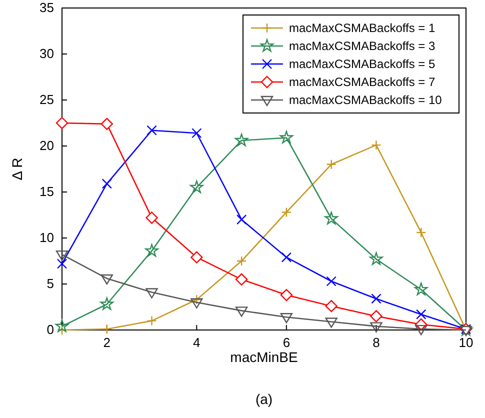 The image size is (485, 418). Describe the element at coordinates (47, 192) in the screenshot. I see `y-tick-label: 15` at that location.